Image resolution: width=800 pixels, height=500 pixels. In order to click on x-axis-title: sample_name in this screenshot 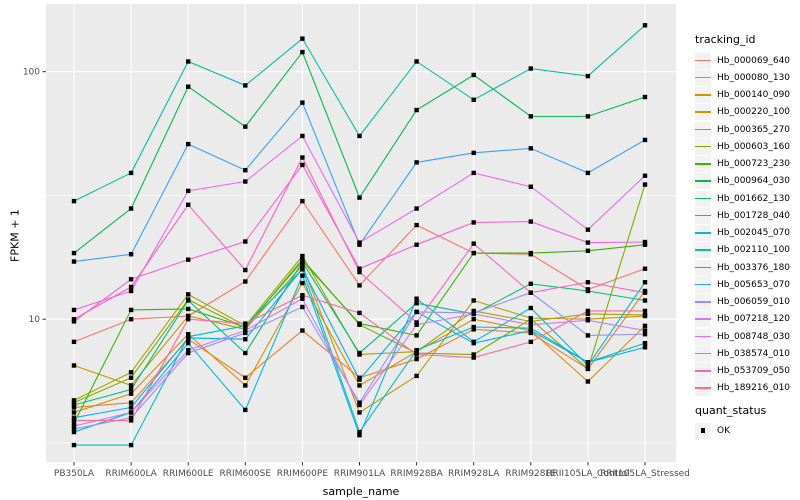, I will do `click(361, 491)`.